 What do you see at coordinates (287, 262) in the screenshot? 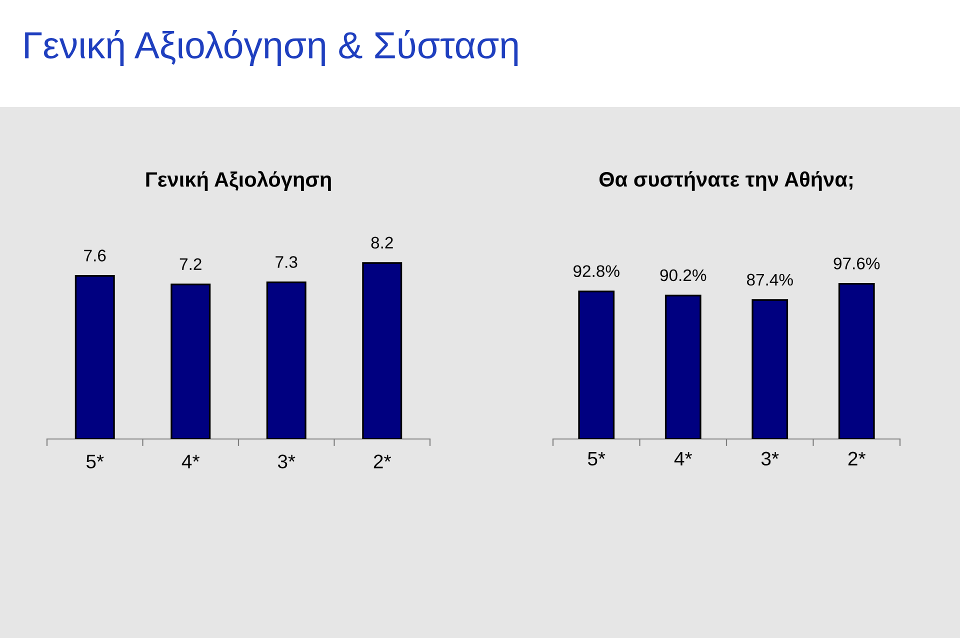
I see `data-label: 7.3` at bounding box center [287, 262].